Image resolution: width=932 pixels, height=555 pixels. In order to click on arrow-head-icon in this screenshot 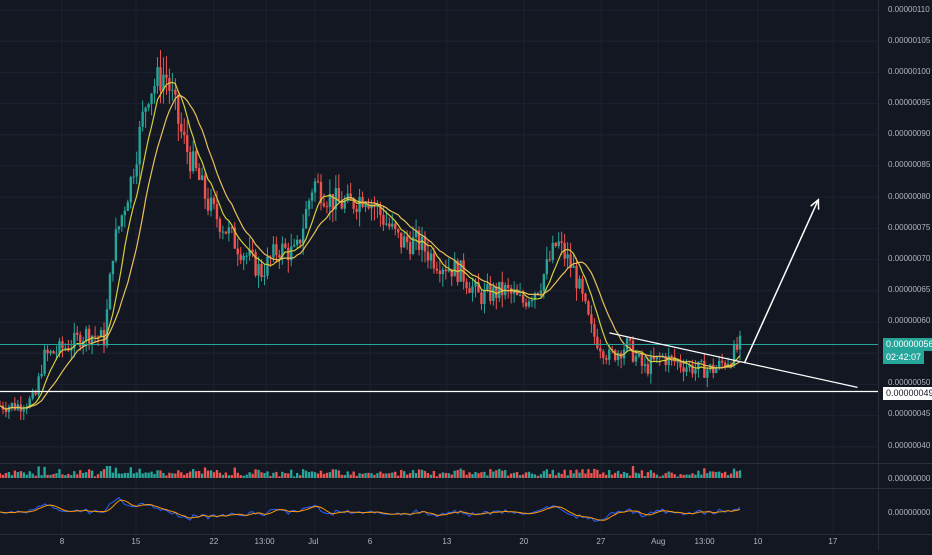, I will do `click(815, 204)`.